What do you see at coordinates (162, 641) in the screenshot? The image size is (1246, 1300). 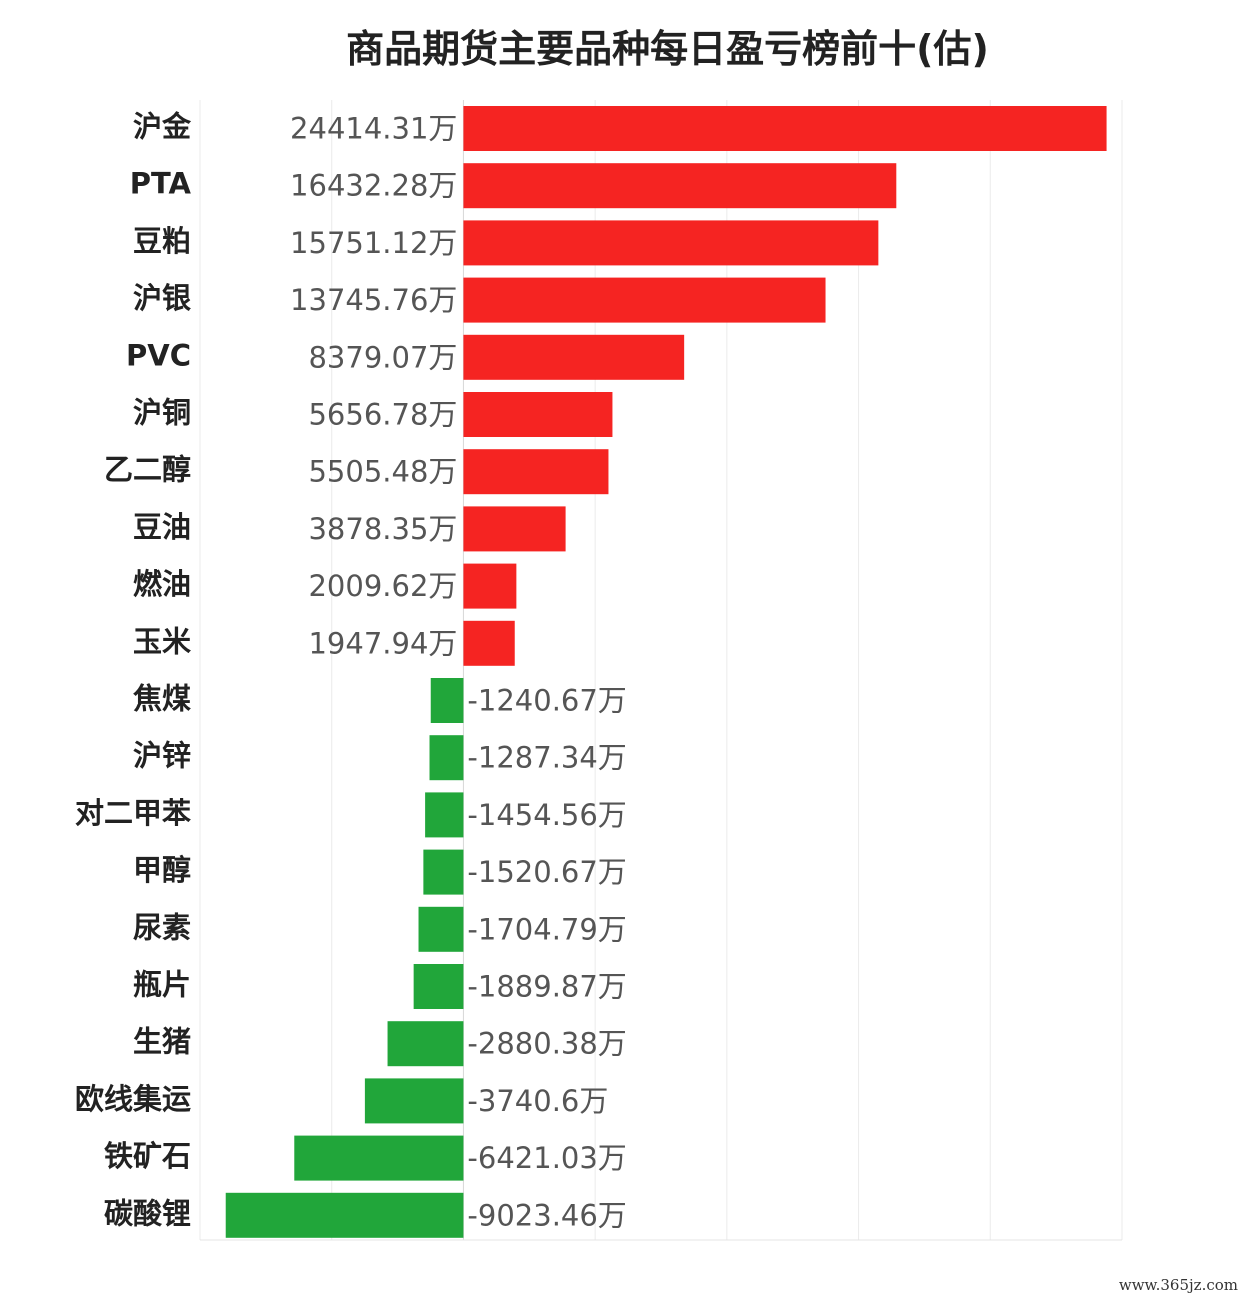 I see `category-label: 玉米` at bounding box center [162, 641].